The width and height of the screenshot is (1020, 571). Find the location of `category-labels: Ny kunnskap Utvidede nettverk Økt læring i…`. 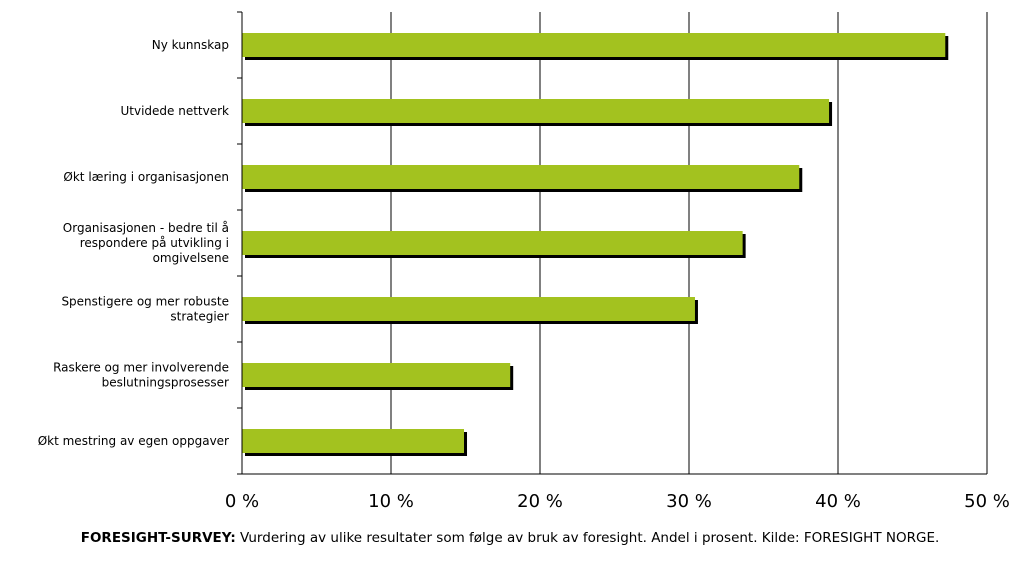

category-labels: Ny kunnskap Utvidede nettverk Økt læring i… is located at coordinates (133, 243).